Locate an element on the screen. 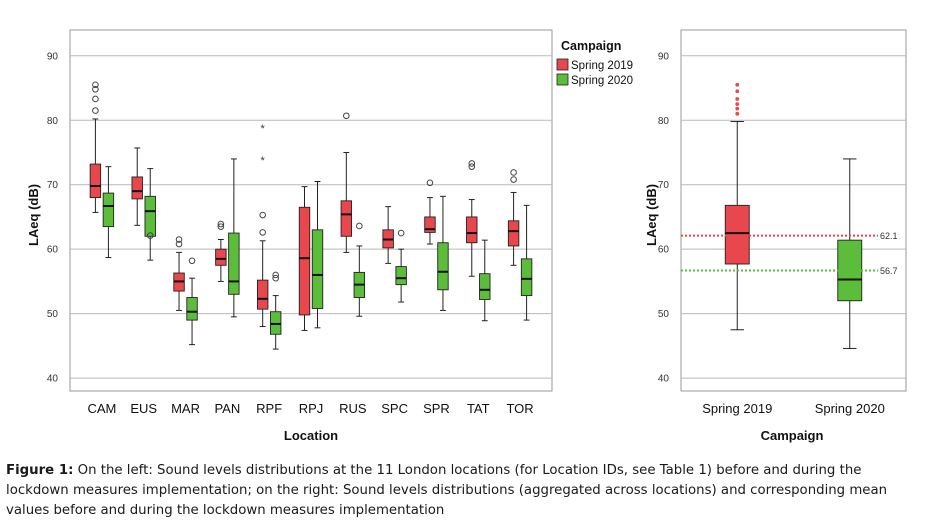 The image size is (929, 527). box-pan-spring-2020-box is located at coordinates (234, 263).